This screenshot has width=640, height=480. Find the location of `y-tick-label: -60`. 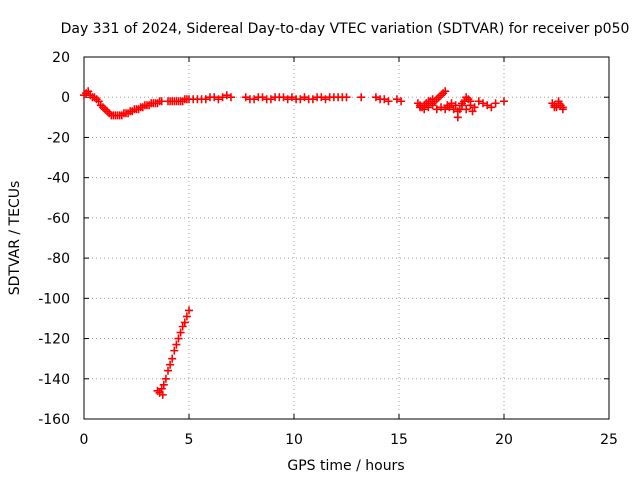

y-tick-label: -60 is located at coordinates (58, 219).